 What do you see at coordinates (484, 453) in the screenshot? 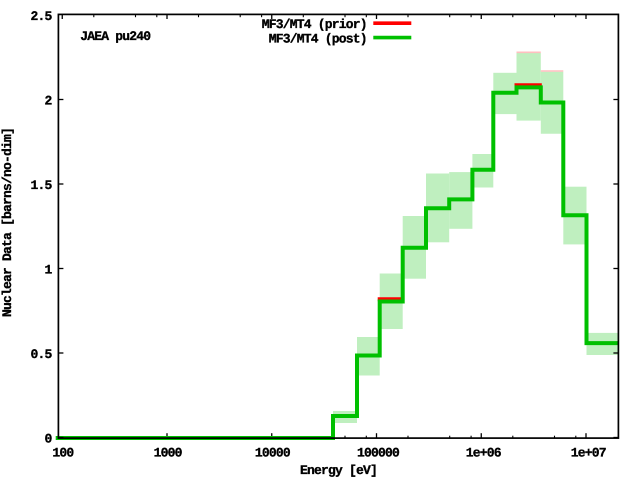
I see `svg-text: 1e+06` at bounding box center [484, 453].